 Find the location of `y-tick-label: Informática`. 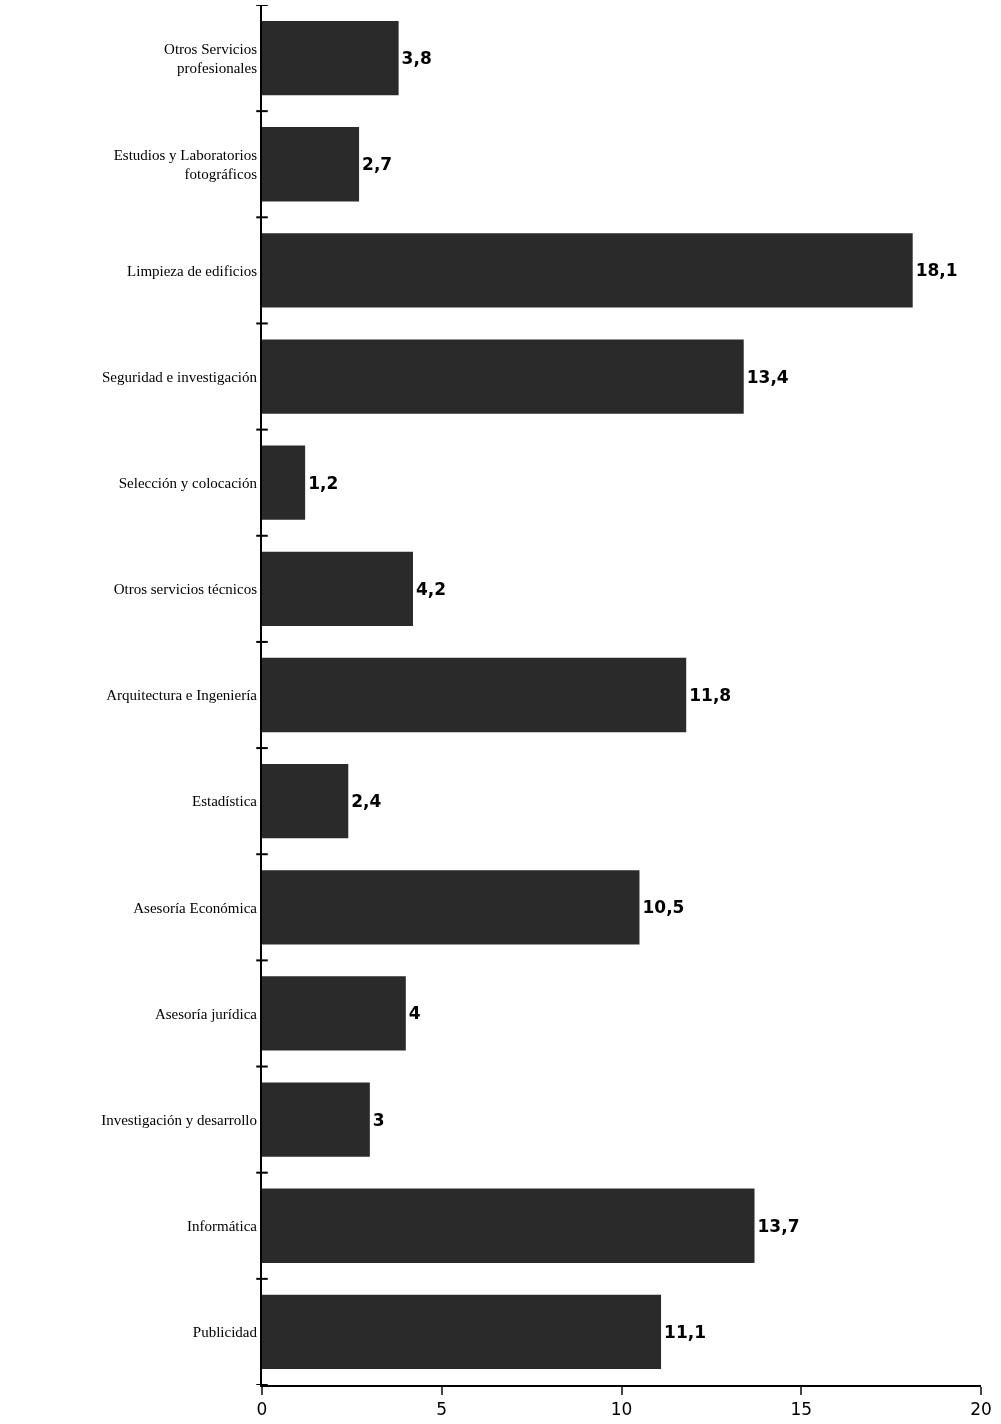

y-tick-label: Informática is located at coordinates (222, 1226).